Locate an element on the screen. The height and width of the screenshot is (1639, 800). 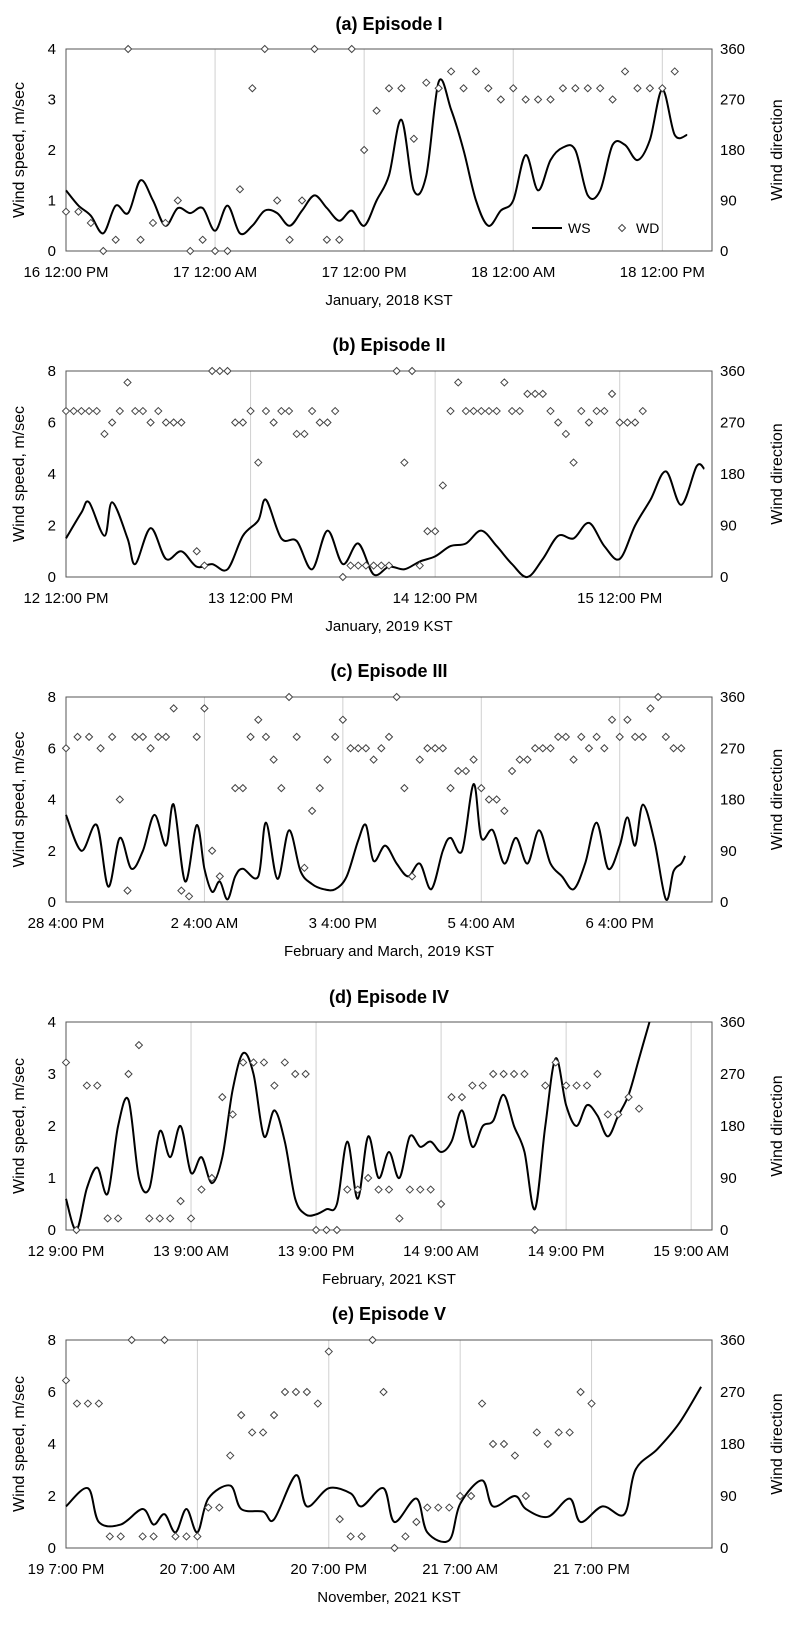
legend-ws-label: WS is located at coordinates (579, 228).